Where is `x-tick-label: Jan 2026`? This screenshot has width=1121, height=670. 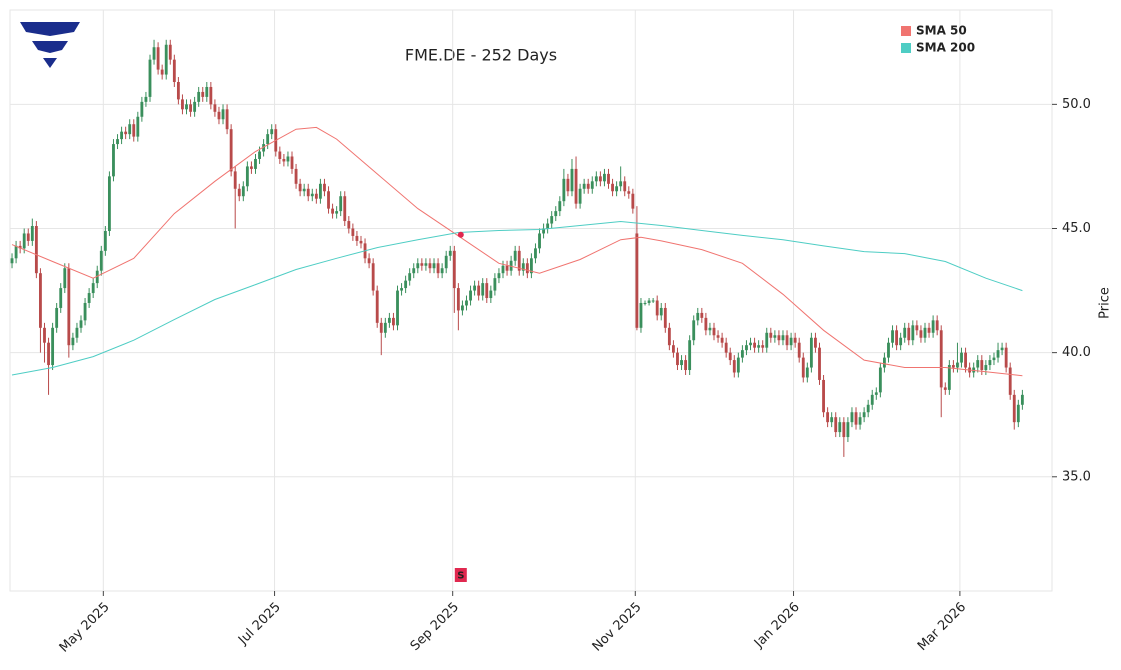
x-tick-label: Jan 2026 is located at coordinates (777, 626).